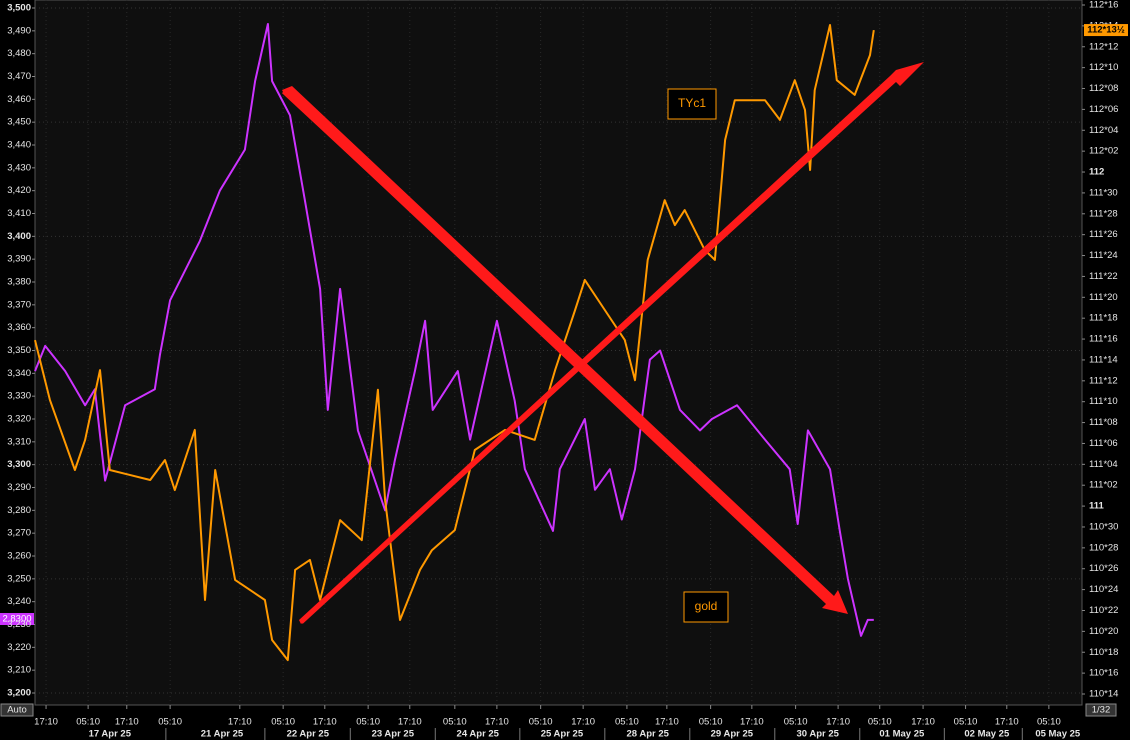  What do you see at coordinates (19, 122) in the screenshot?
I see `y-tick-label: 3,450` at bounding box center [19, 122].